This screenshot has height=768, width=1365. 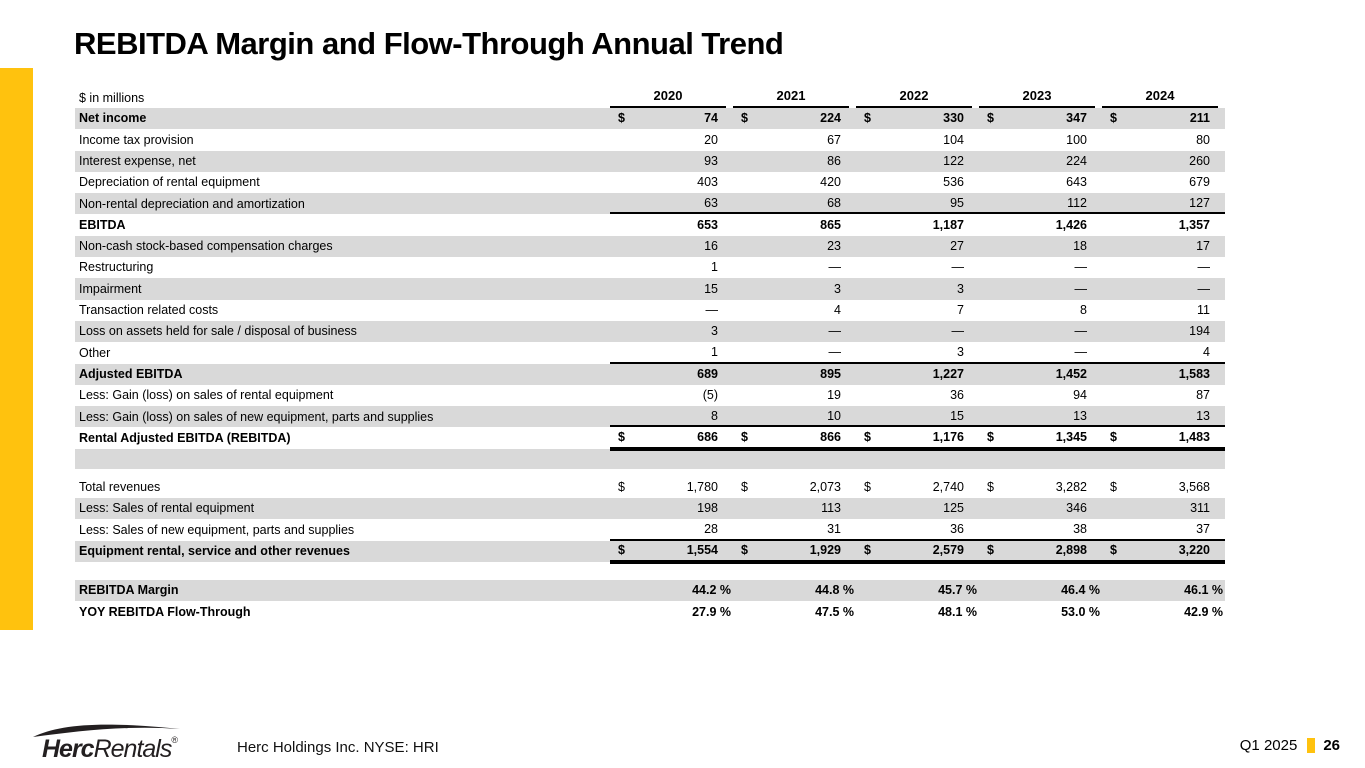 I want to click on value-cell: 865, so click(x=794, y=224).